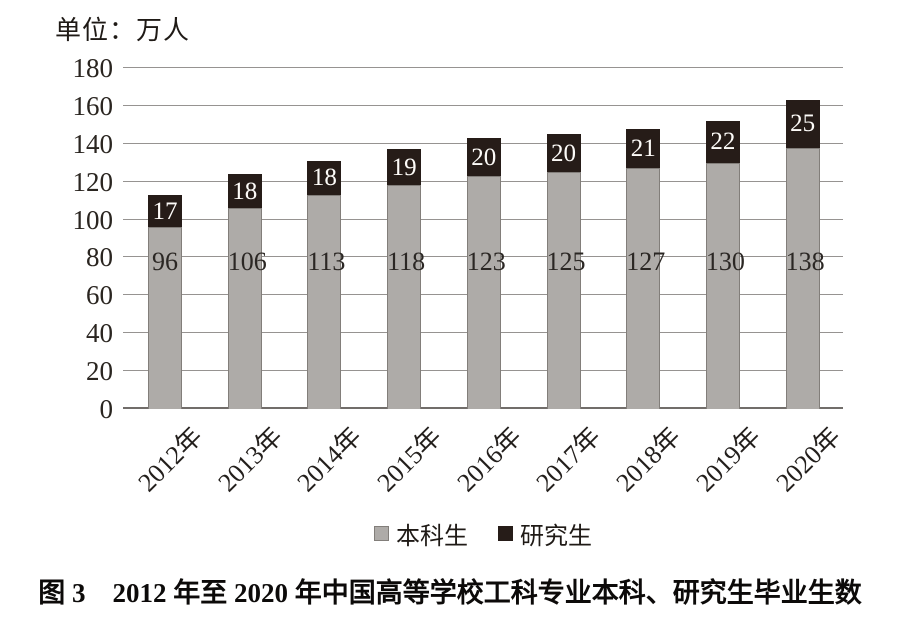  I want to click on bar-label-undergraduate: 118, so click(406, 261).